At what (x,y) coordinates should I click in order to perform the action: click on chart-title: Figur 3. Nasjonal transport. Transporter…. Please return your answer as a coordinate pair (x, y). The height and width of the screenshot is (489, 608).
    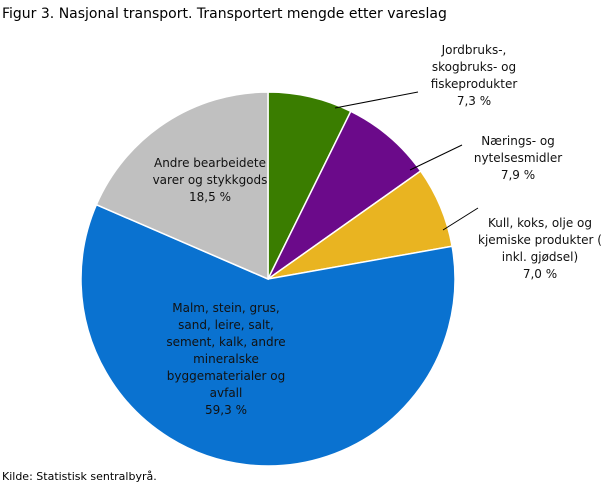
    Looking at the image, I should click on (224, 14).